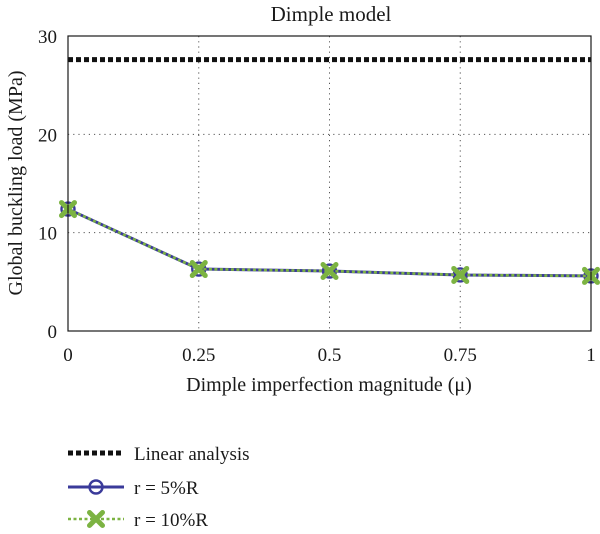  I want to click on x-tick-label: 0, so click(68, 355).